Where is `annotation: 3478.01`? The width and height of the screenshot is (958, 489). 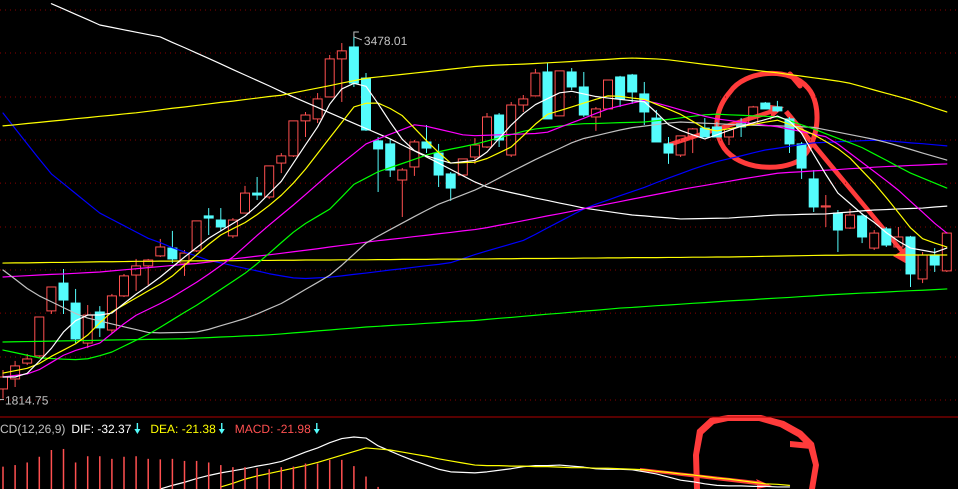 annotation: 3478.01 is located at coordinates (386, 41).